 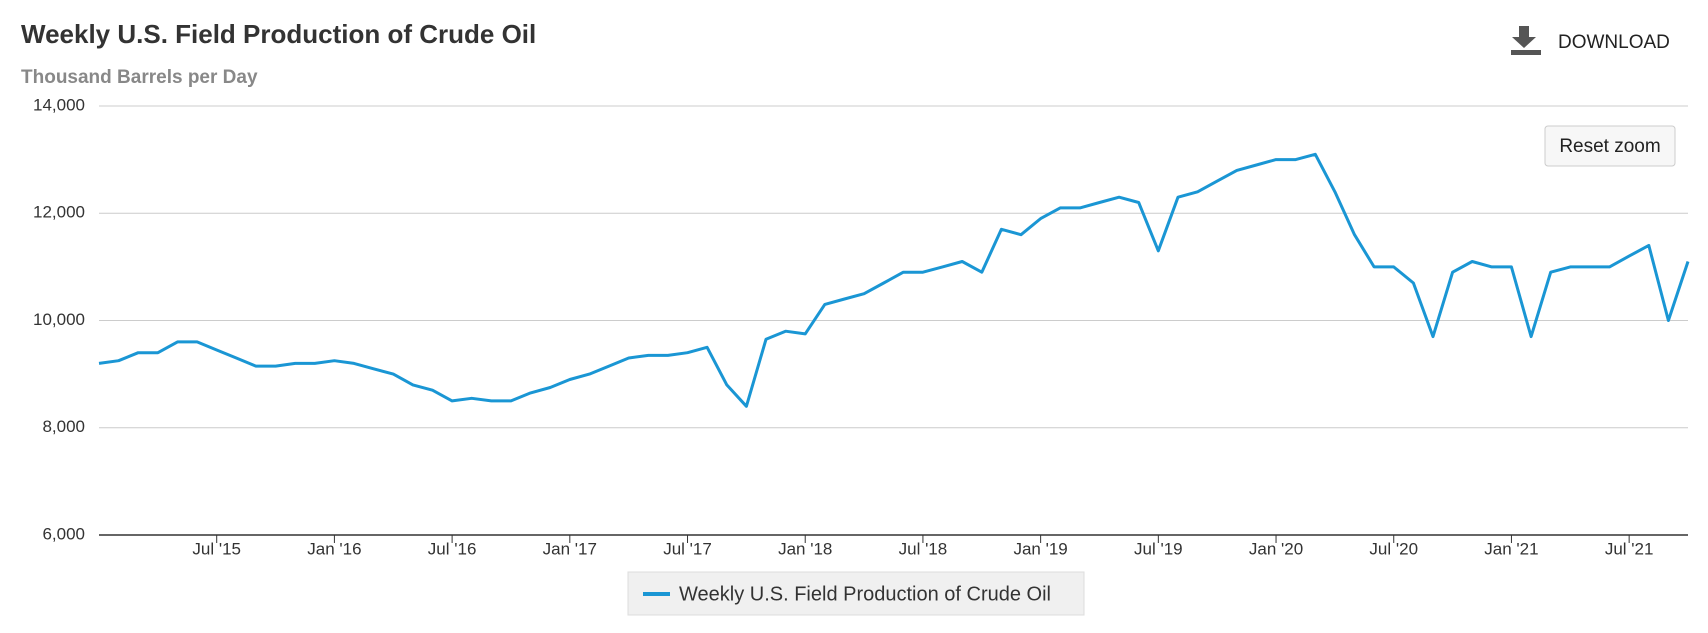 What do you see at coordinates (1040, 548) in the screenshot?
I see `x-tick-label: Jan '19` at bounding box center [1040, 548].